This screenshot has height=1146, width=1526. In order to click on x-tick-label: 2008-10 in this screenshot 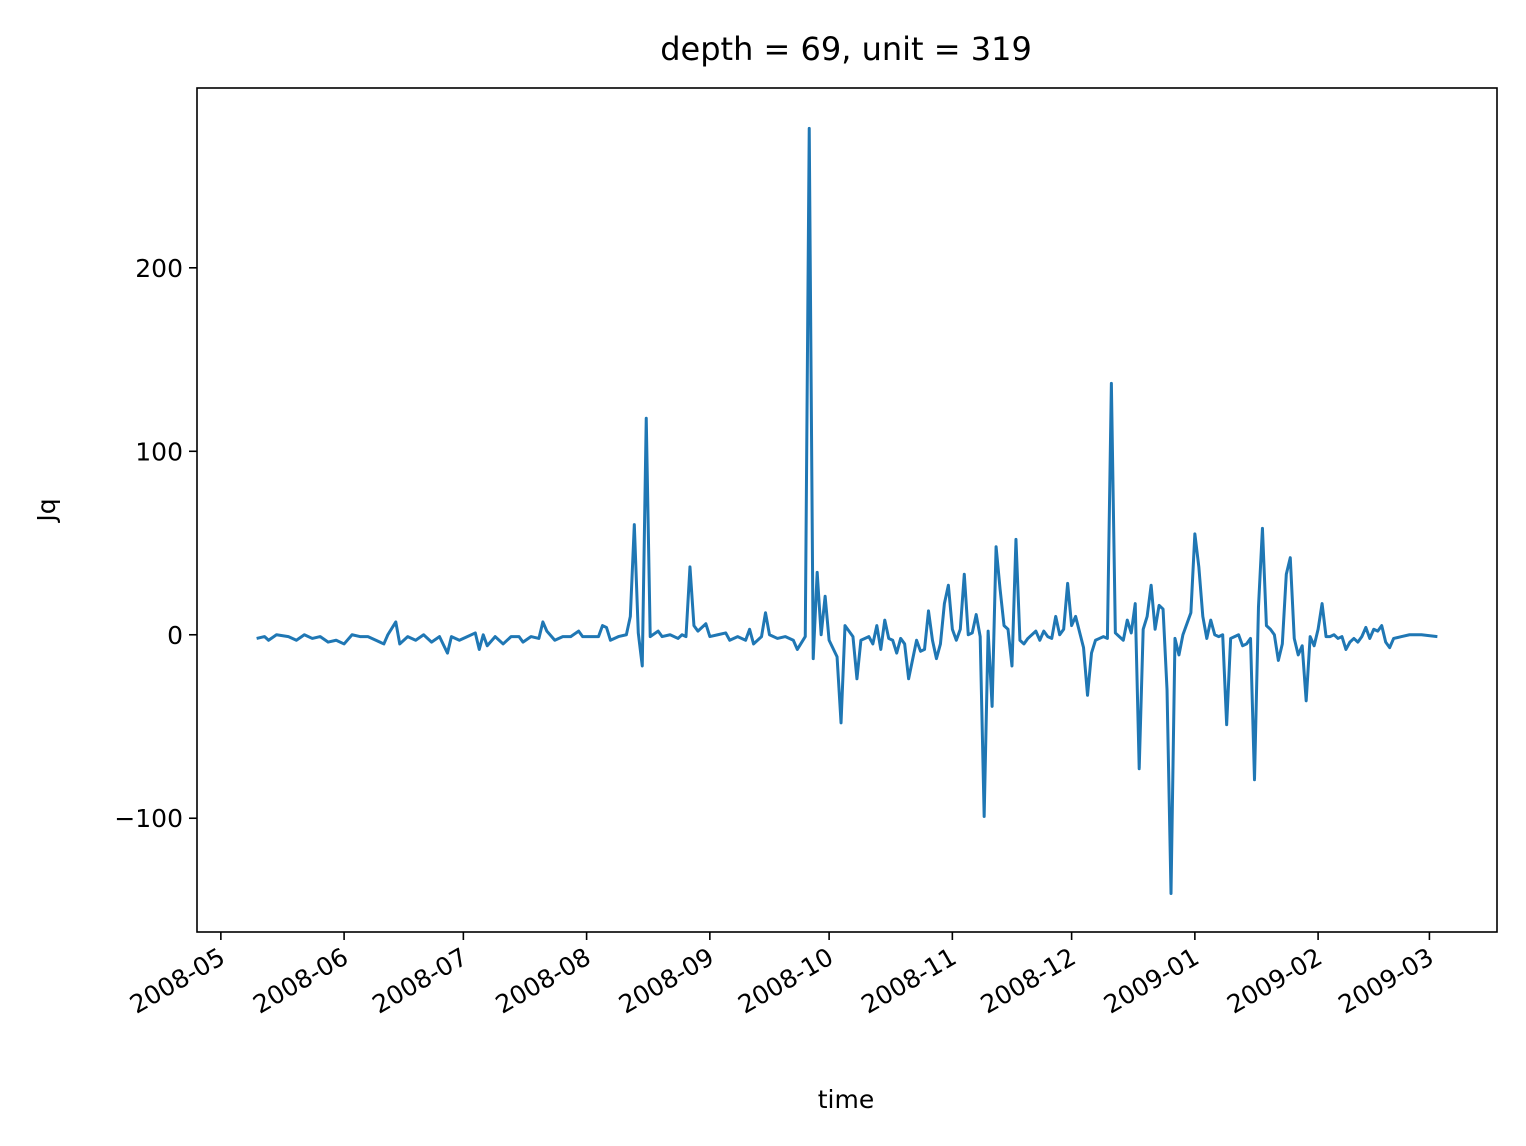, I will do `click(785, 980)`.